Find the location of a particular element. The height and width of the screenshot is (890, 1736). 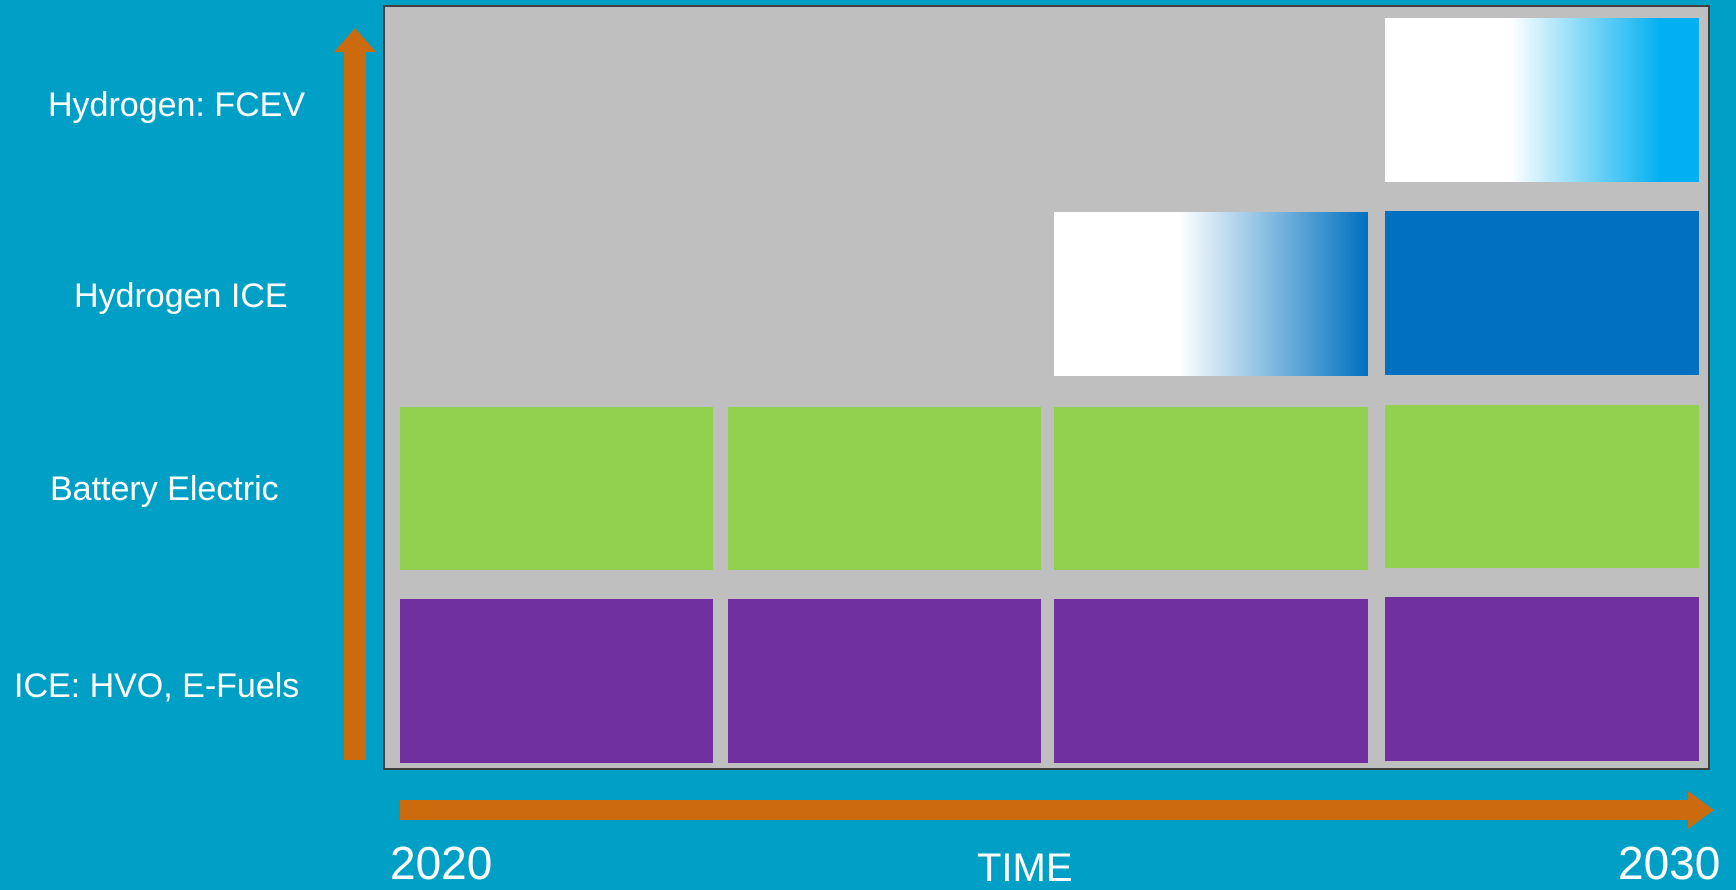

year-end-label: 2030 is located at coordinates (1669, 863).